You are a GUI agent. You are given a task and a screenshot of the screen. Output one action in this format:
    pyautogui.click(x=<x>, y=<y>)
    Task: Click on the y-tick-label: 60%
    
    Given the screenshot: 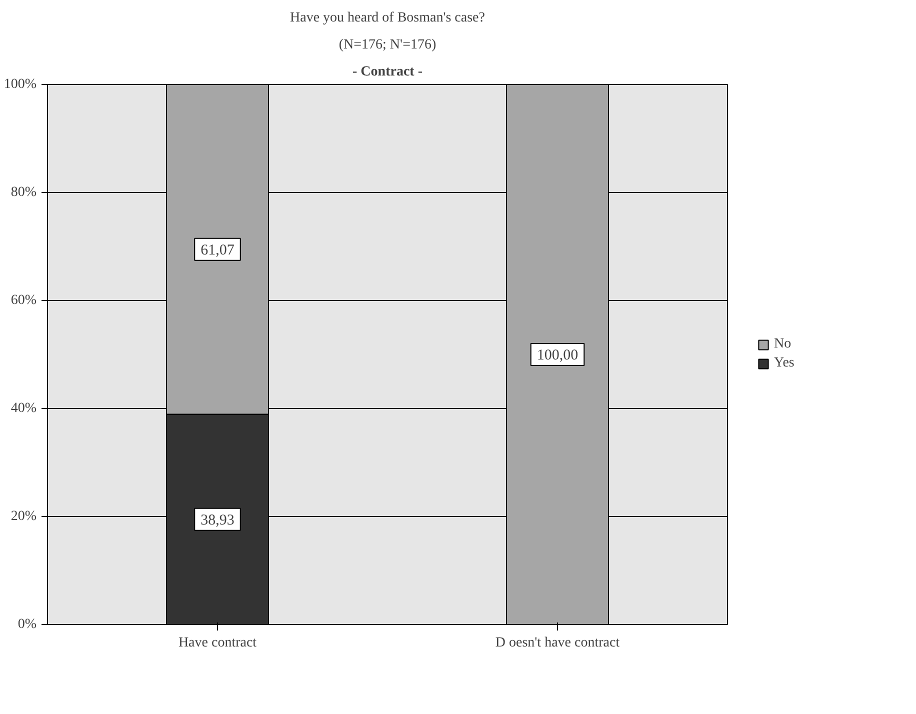 What is the action you would take?
    pyautogui.click(x=23, y=300)
    